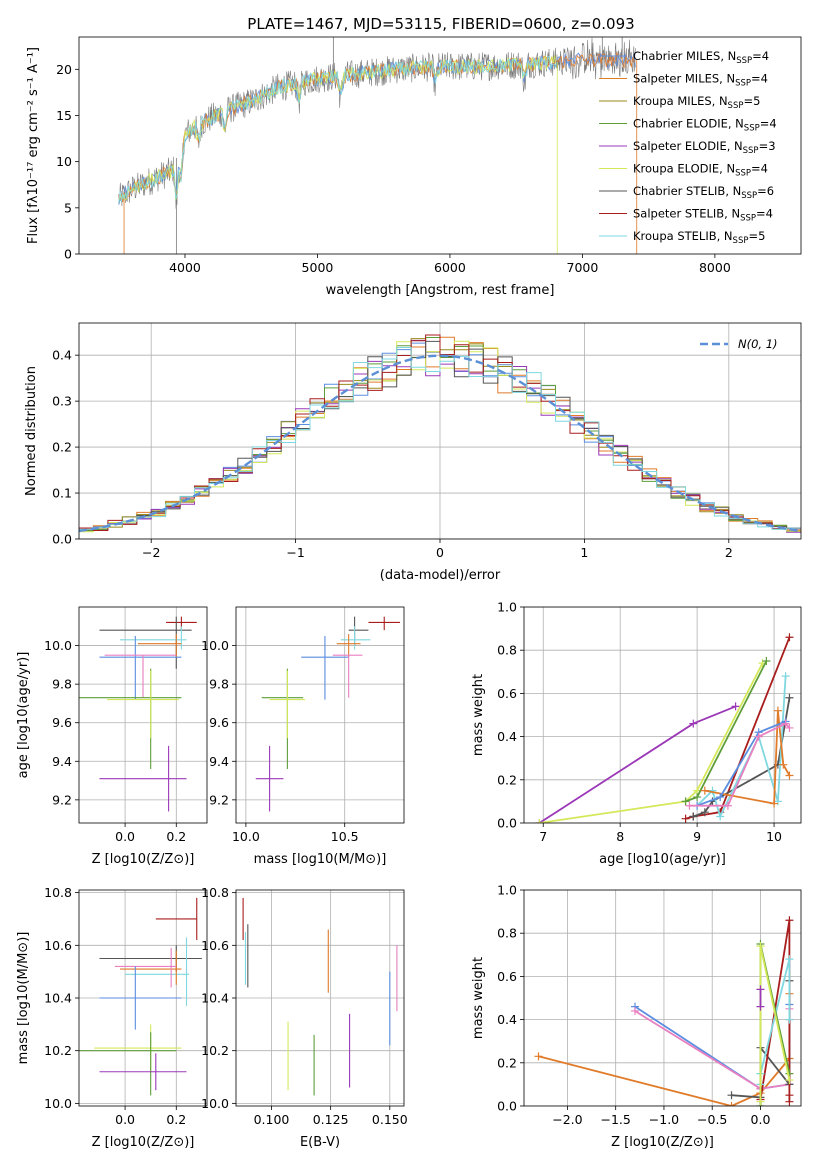  What do you see at coordinates (62, 539) in the screenshot?
I see `y-tick-label: 0.0` at bounding box center [62, 539].